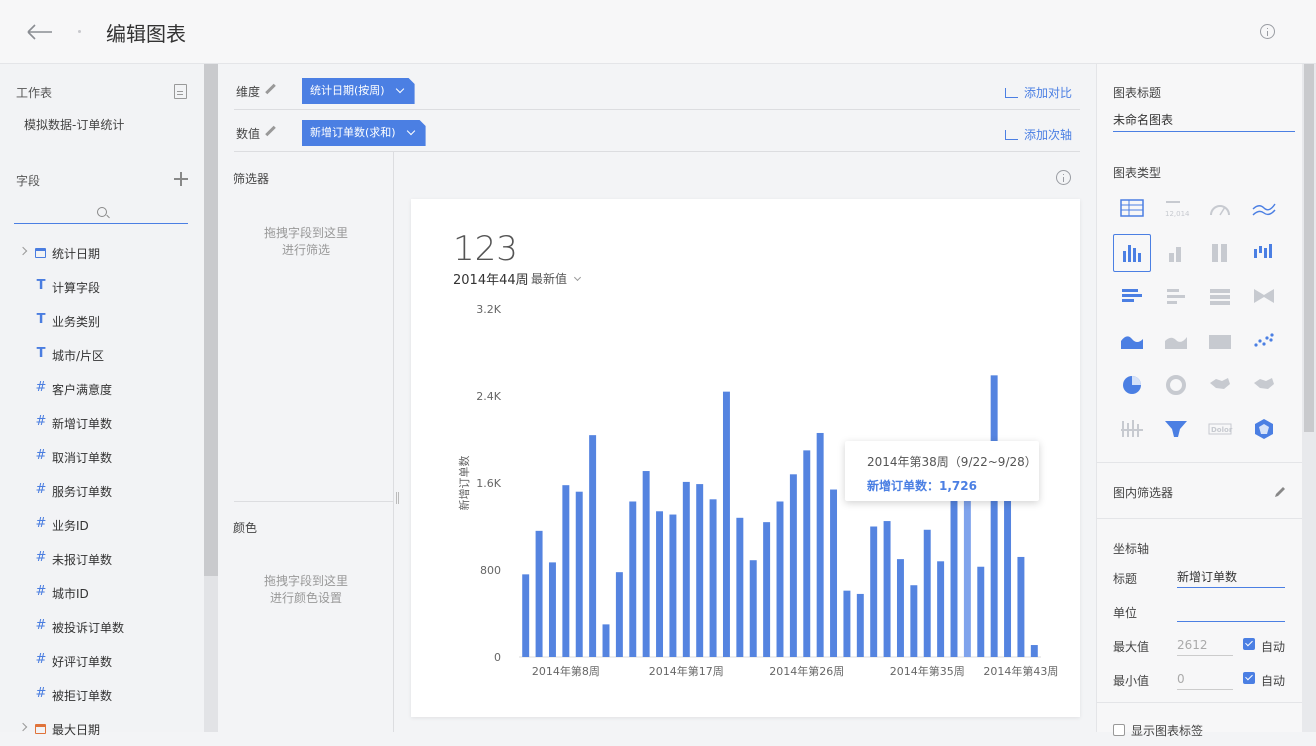 This screenshot has width=1316, height=746. I want to click on color-drop-zone: 拖拽字段到这里 进行颜色设置, so click(305, 589).